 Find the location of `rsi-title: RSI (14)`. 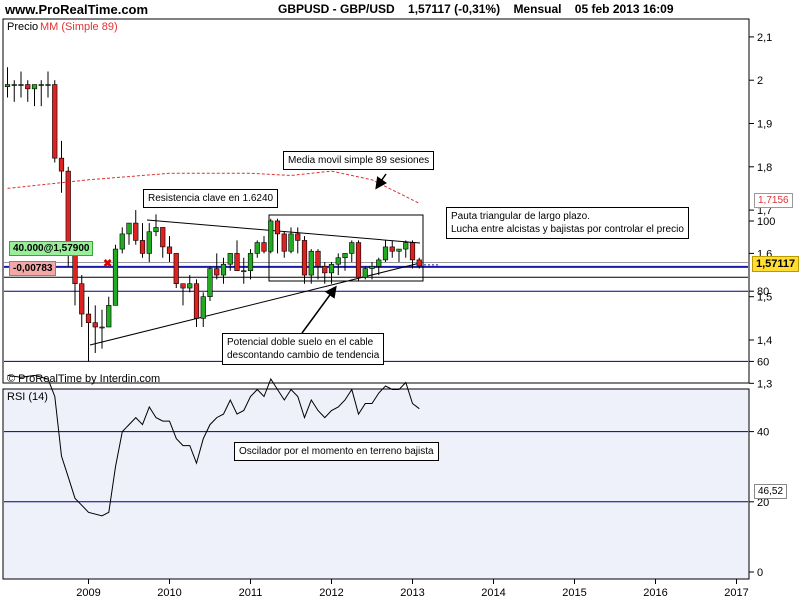

rsi-title: RSI (14) is located at coordinates (27, 397).